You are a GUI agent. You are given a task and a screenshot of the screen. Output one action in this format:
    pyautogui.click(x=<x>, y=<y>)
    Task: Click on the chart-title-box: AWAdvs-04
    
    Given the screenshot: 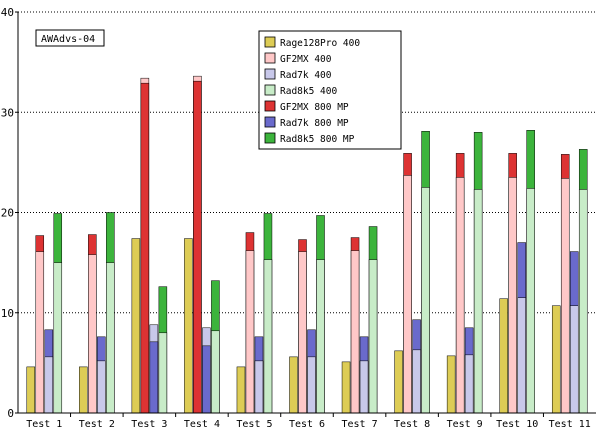 What is the action you would take?
    pyautogui.click(x=70, y=38)
    